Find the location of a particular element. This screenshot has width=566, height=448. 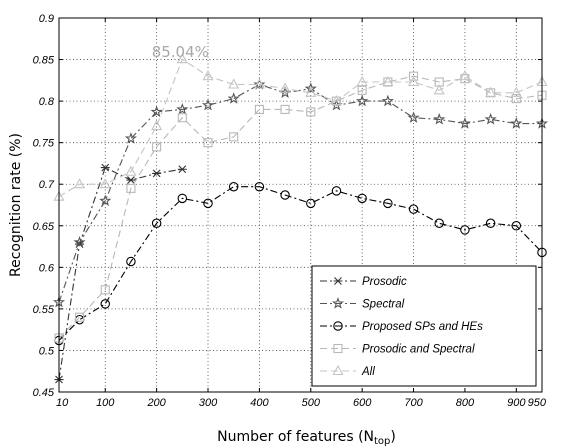

x-tick-label: 300 is located at coordinates (208, 403).